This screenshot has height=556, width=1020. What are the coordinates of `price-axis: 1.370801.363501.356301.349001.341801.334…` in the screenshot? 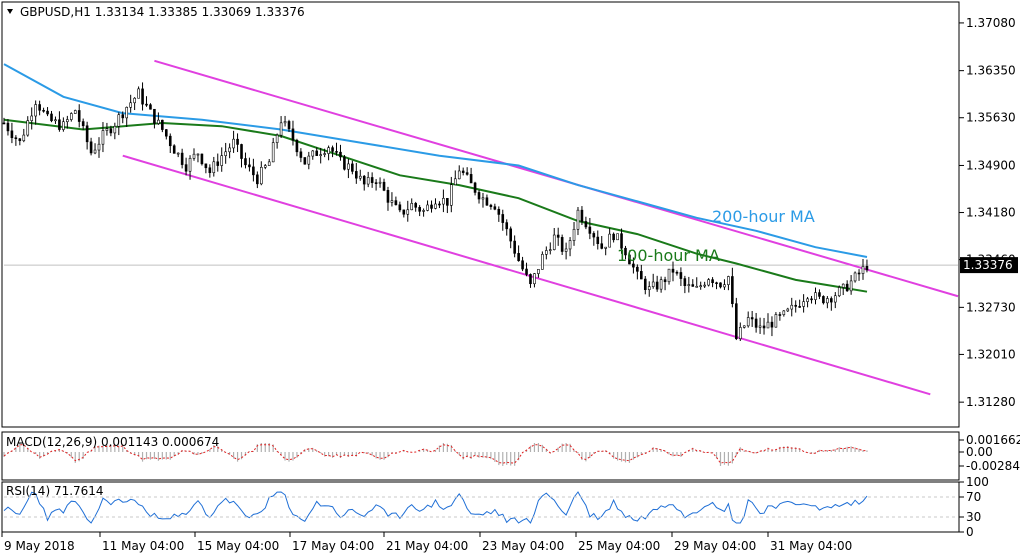 It's located at (987, 212).